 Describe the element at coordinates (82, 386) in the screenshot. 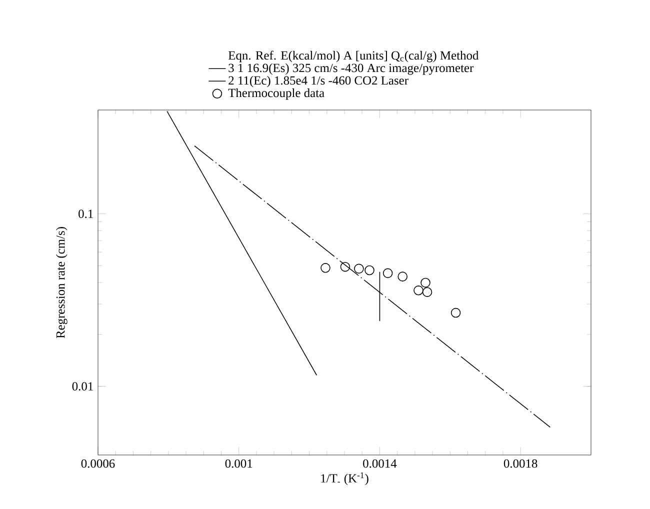

I see `y-tick-label: 0.01` at that location.